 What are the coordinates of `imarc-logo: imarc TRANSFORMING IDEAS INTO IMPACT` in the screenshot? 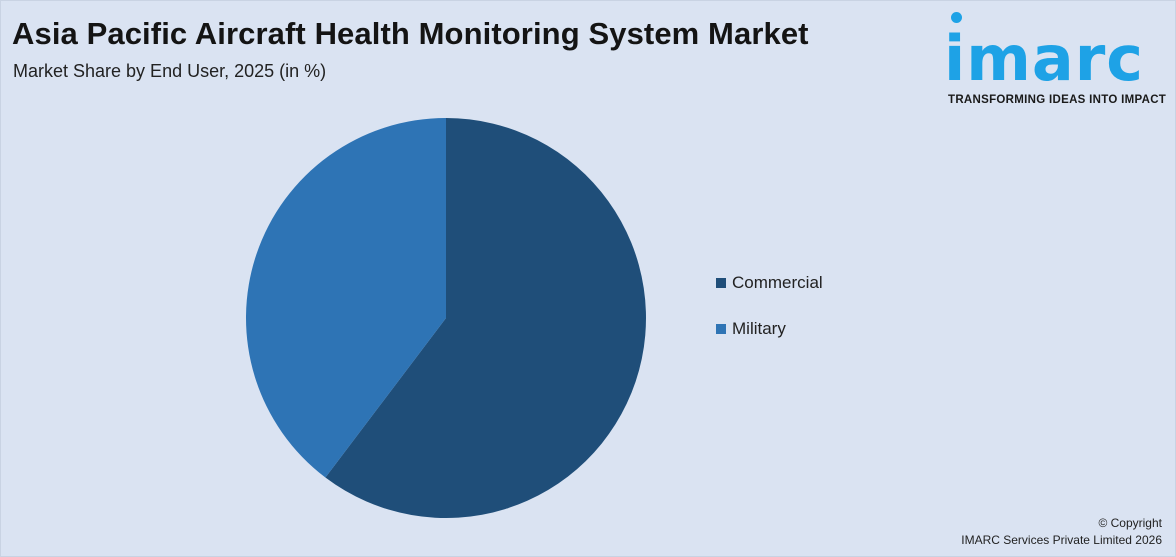 It's located at (1057, 62).